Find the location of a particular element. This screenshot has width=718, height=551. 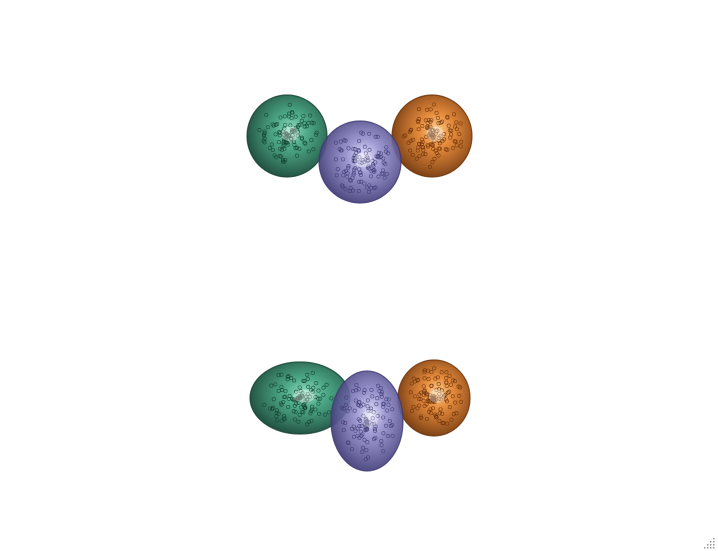

bottom-view-domain-3-surface is located at coordinates (434, 398).